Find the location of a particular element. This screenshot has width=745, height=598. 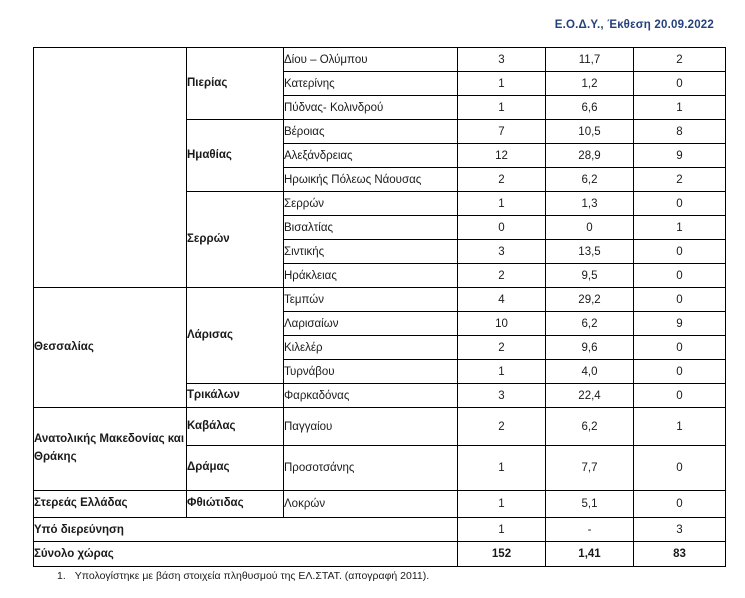

municipality-cell: Φαρκαδόνας is located at coordinates (370, 395).